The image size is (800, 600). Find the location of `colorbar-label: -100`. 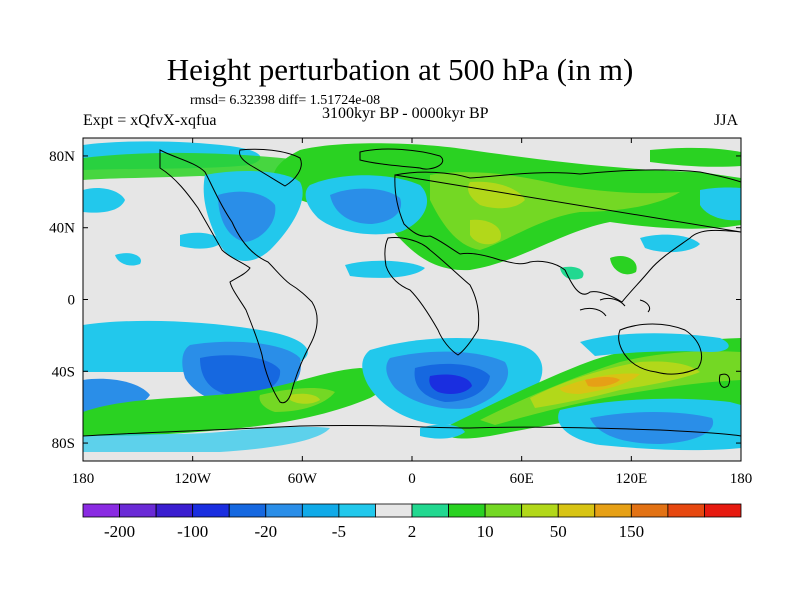

colorbar-label: -100 is located at coordinates (192, 531).